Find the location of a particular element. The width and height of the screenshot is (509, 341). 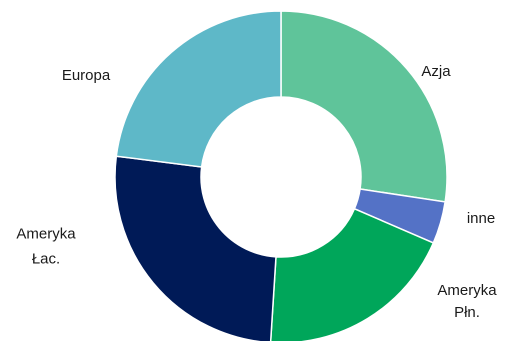

slice-label-inne: inne is located at coordinates (481, 218).